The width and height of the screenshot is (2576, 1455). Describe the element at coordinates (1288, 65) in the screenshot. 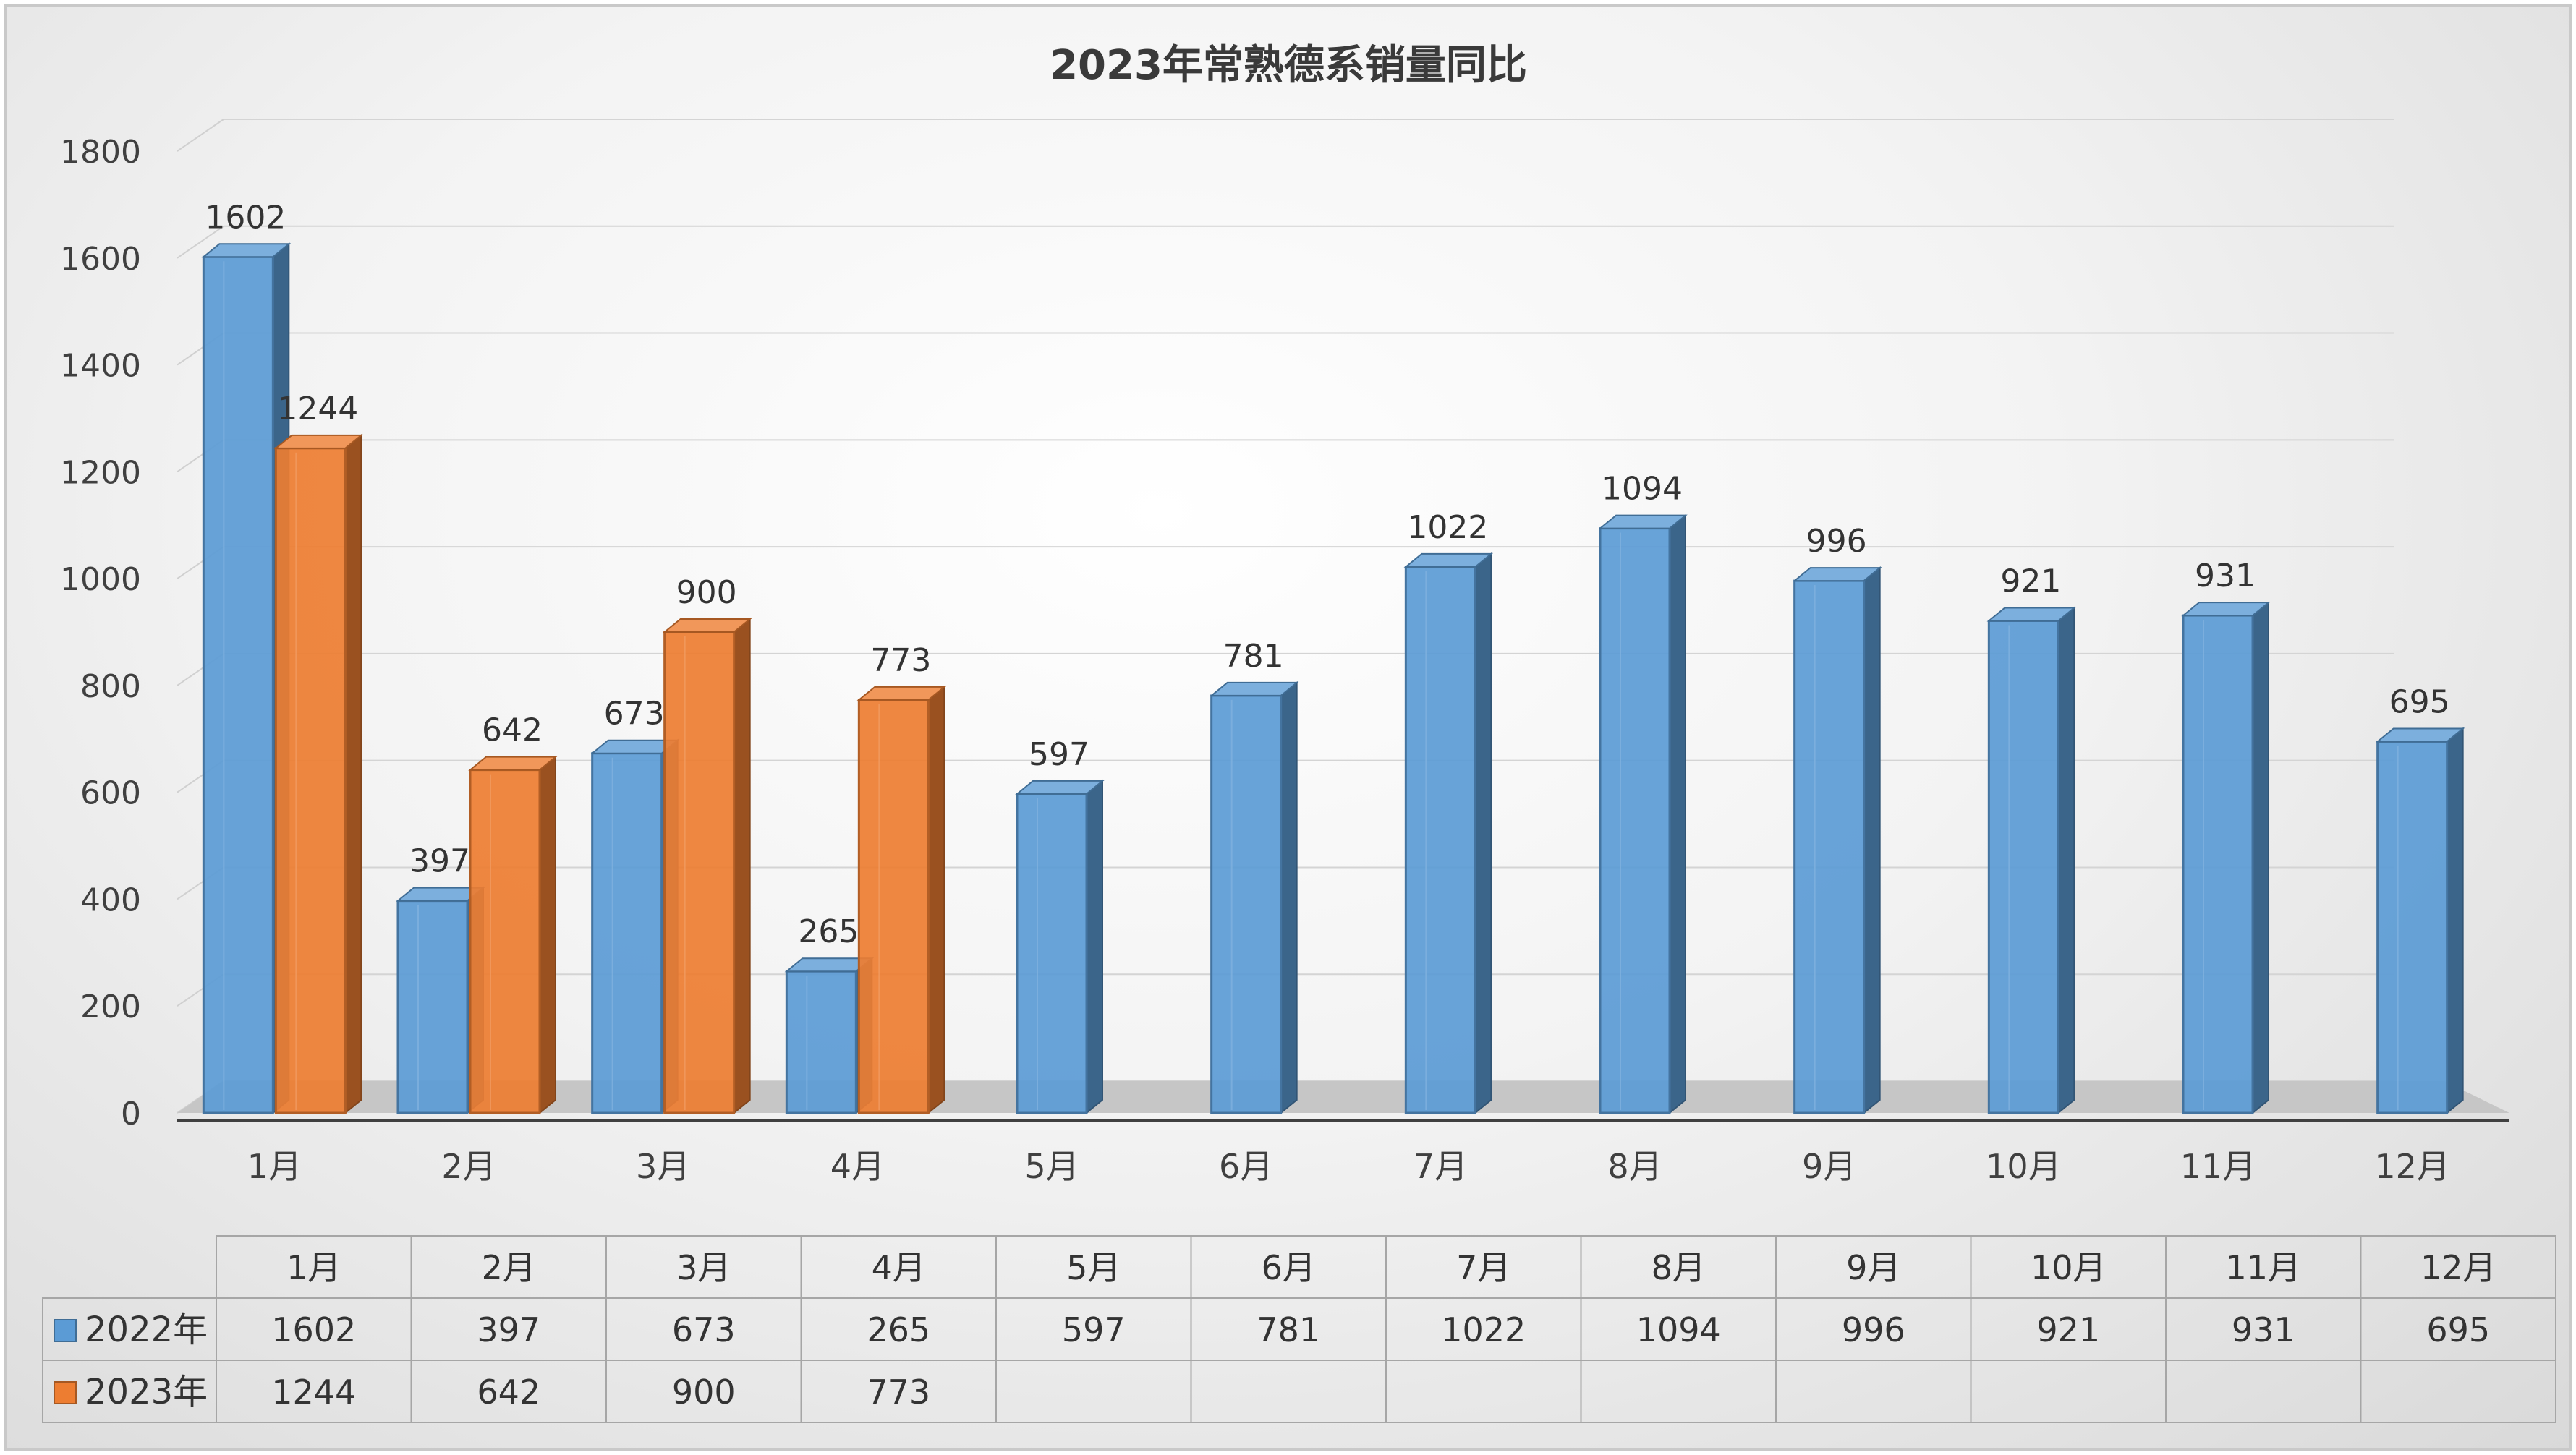

I see `chart-title: 2023年常熟德系销量同比` at that location.